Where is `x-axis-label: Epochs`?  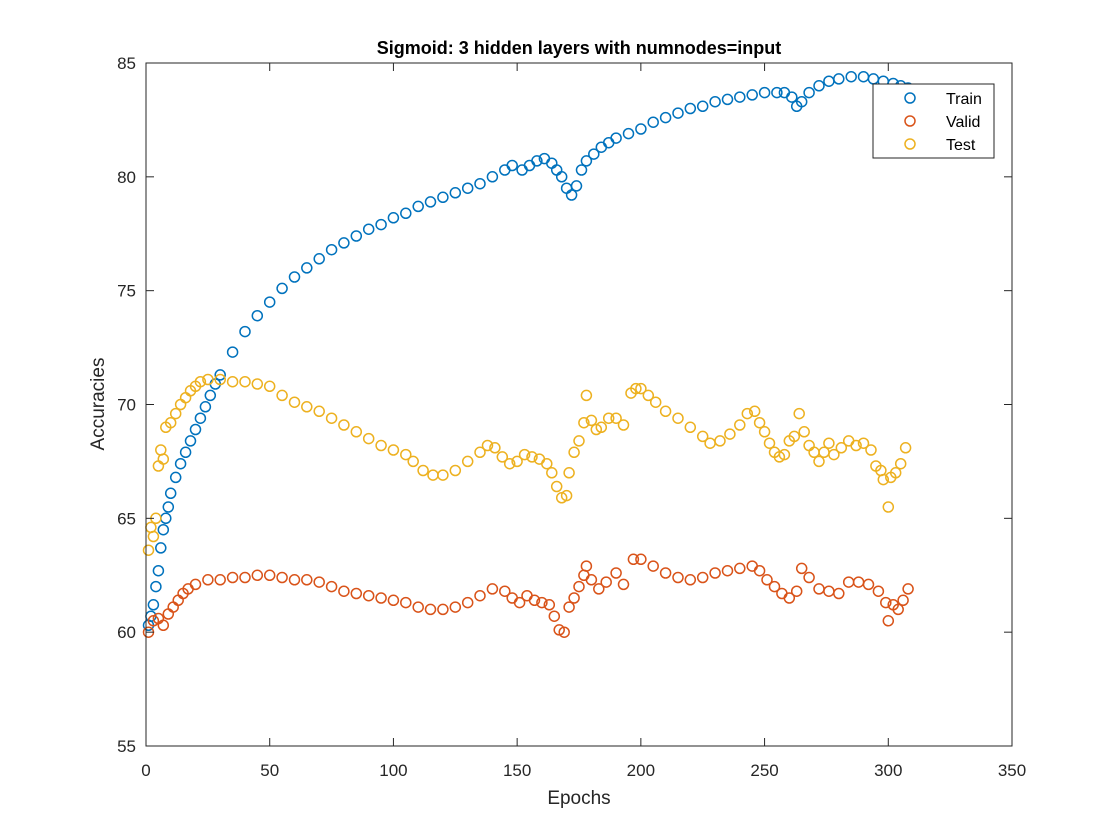 x-axis-label: Epochs is located at coordinates (578, 798).